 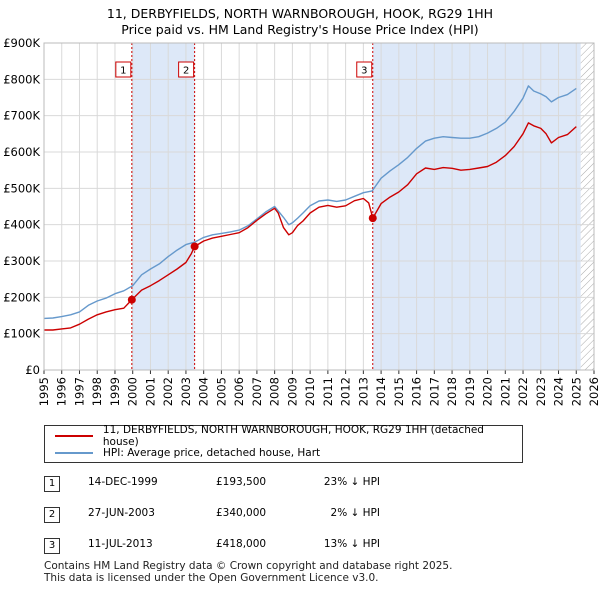 I want to click on sale-number-label: 1, so click(x=123, y=71).